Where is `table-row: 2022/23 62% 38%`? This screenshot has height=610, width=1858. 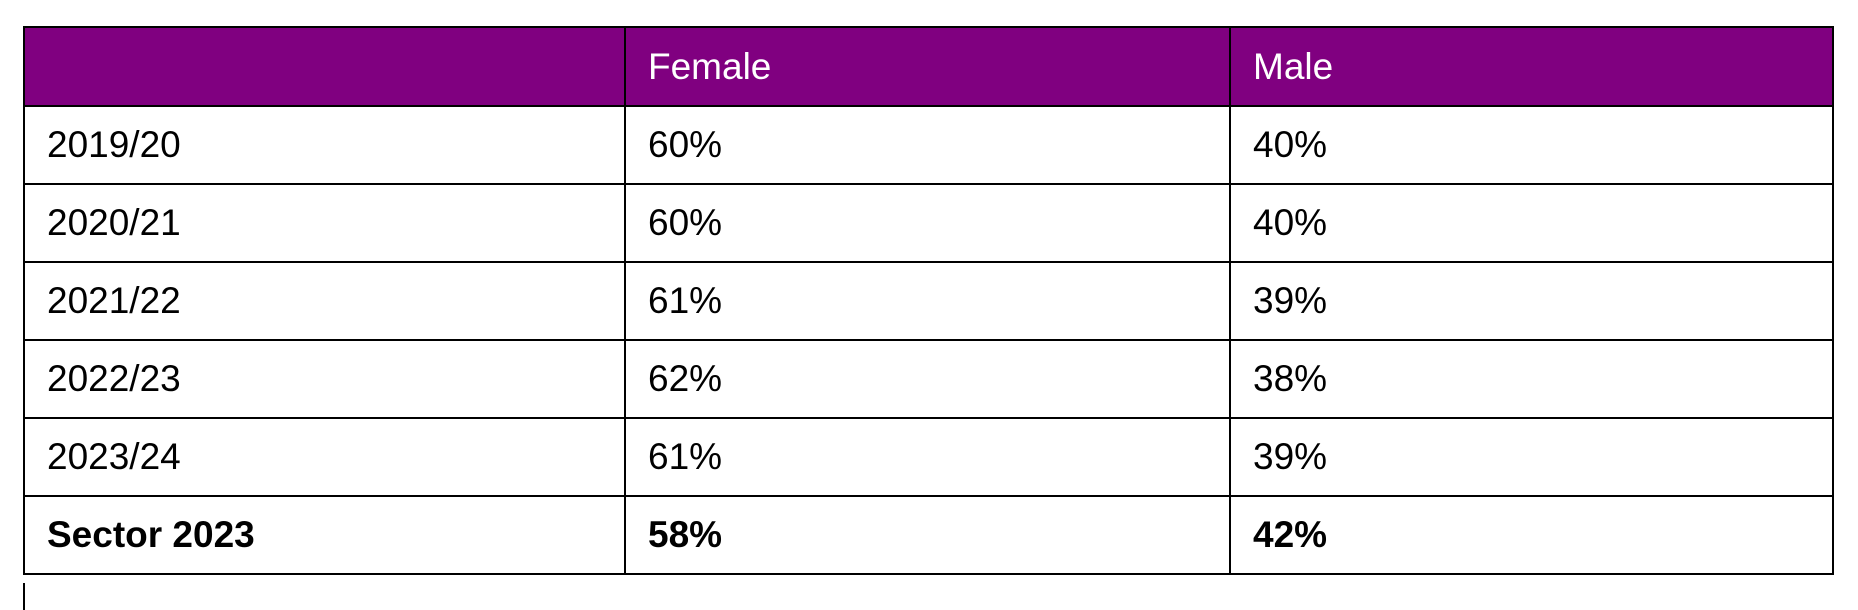 table-row: 2022/23 62% 38% is located at coordinates (928, 379).